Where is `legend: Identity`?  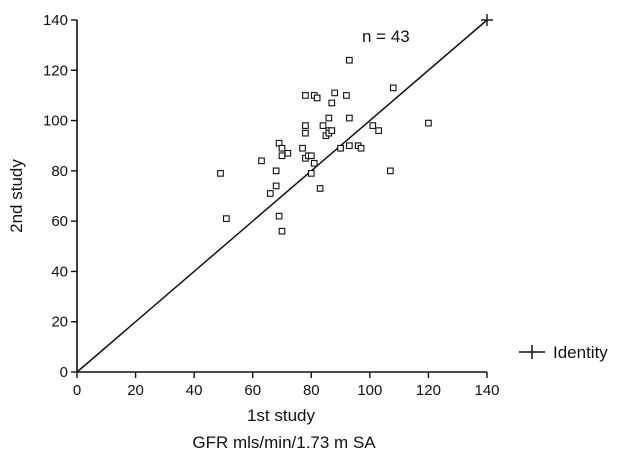
legend: Identity is located at coordinates (563, 352).